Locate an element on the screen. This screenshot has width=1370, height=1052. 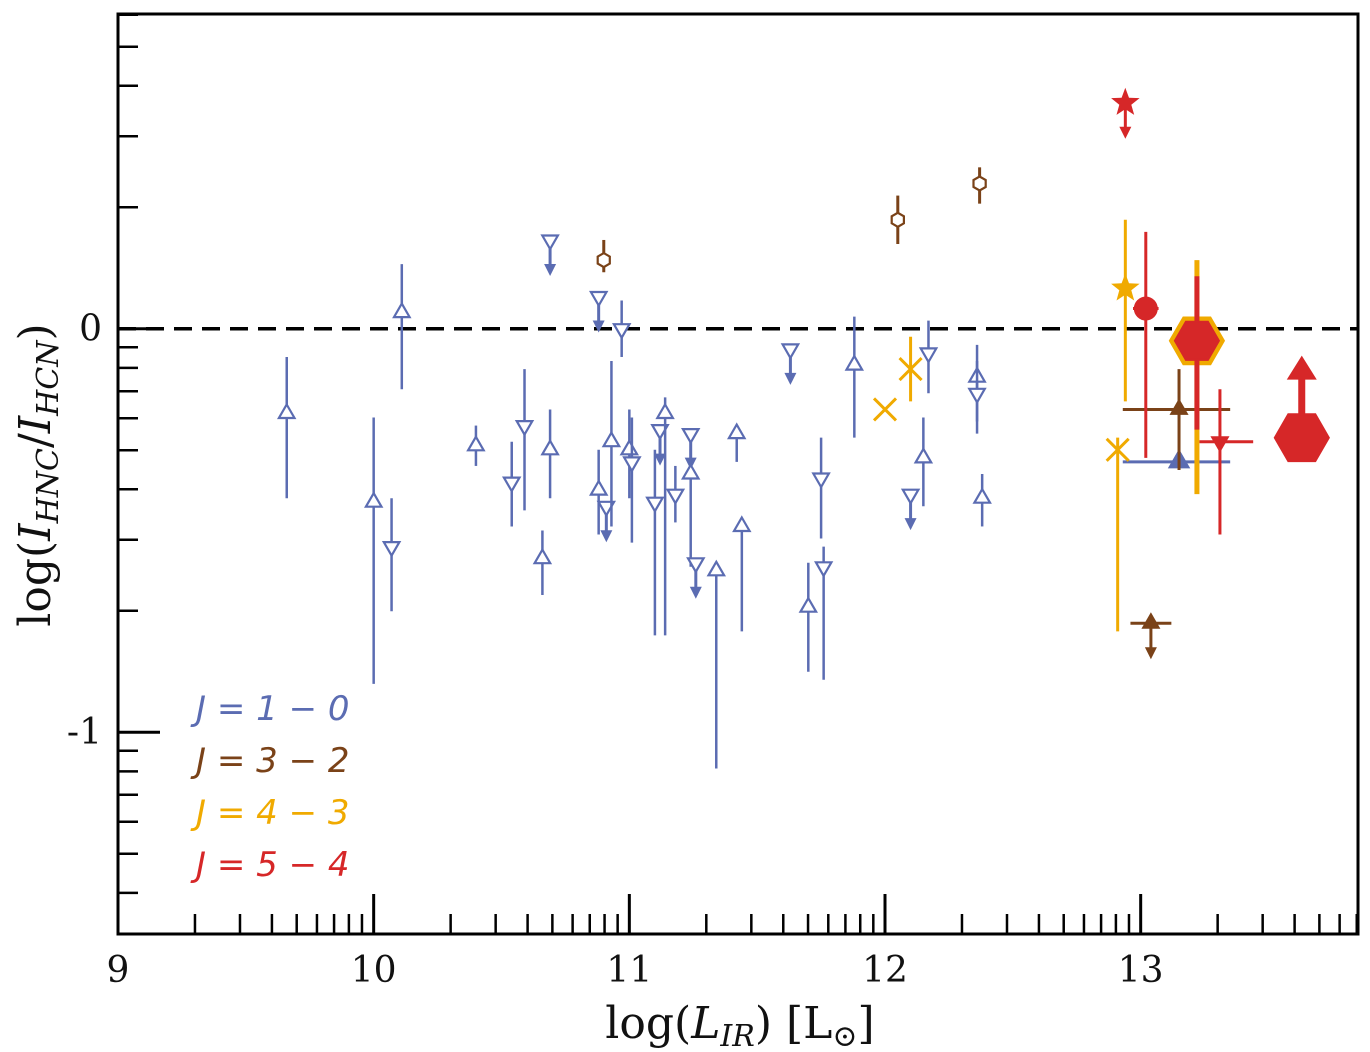
lower-limit-arrowhead is located at coordinates (1301, 367).